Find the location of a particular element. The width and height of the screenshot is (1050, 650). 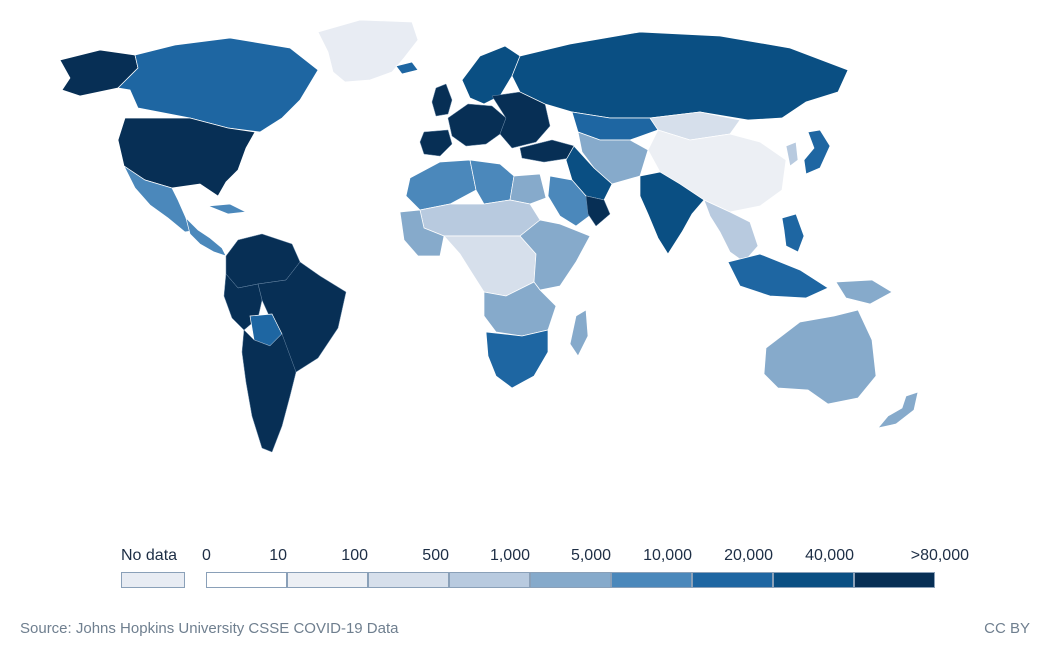

legend-tick-label: 40,000 is located at coordinates (829, 555).